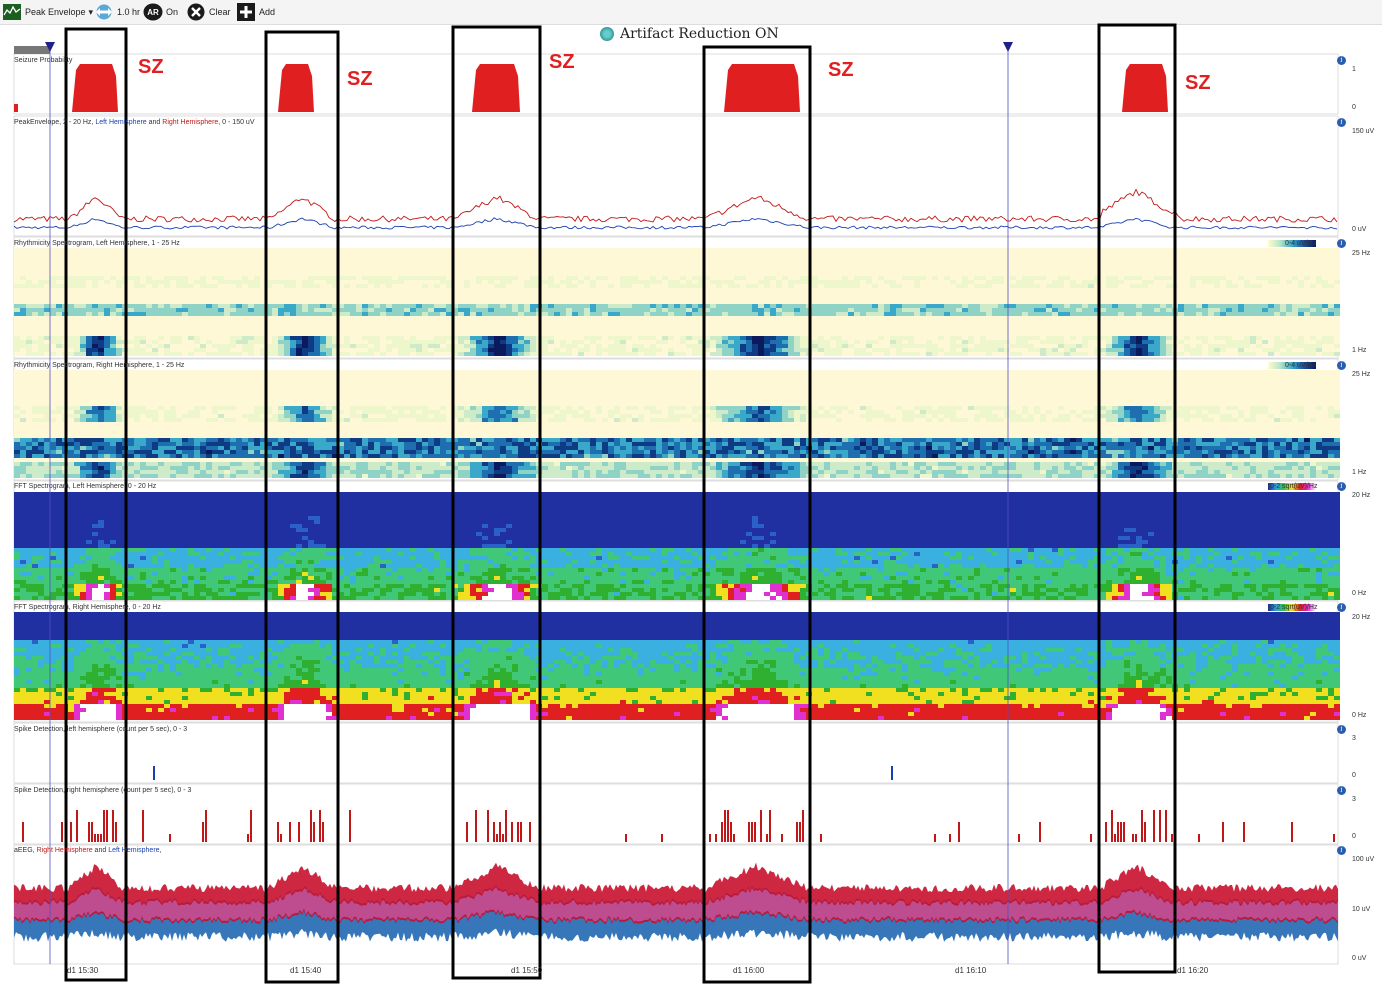 The height and width of the screenshot is (984, 1382). I want to click on rhythm-right-colorbar-label: 0-4 uV/Hz, so click(1300, 365).